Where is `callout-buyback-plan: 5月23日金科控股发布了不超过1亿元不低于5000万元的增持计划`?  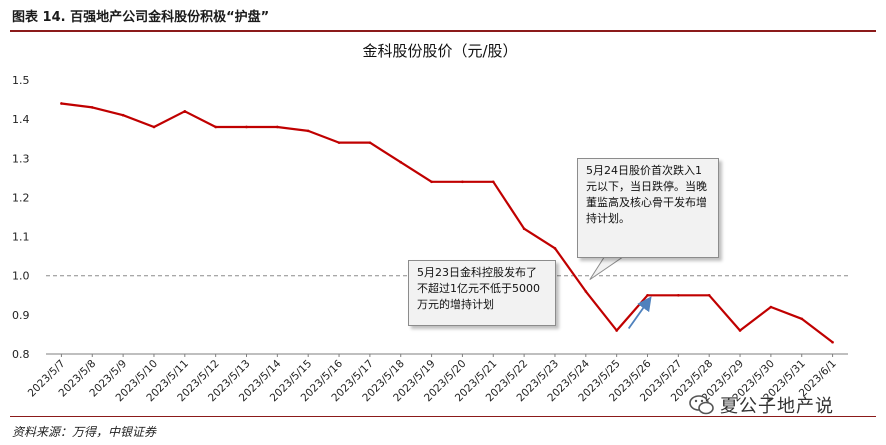 callout-buyback-plan: 5月23日金科控股发布了不超过1亿元不低于5000万元的增持计划 is located at coordinates (482, 293).